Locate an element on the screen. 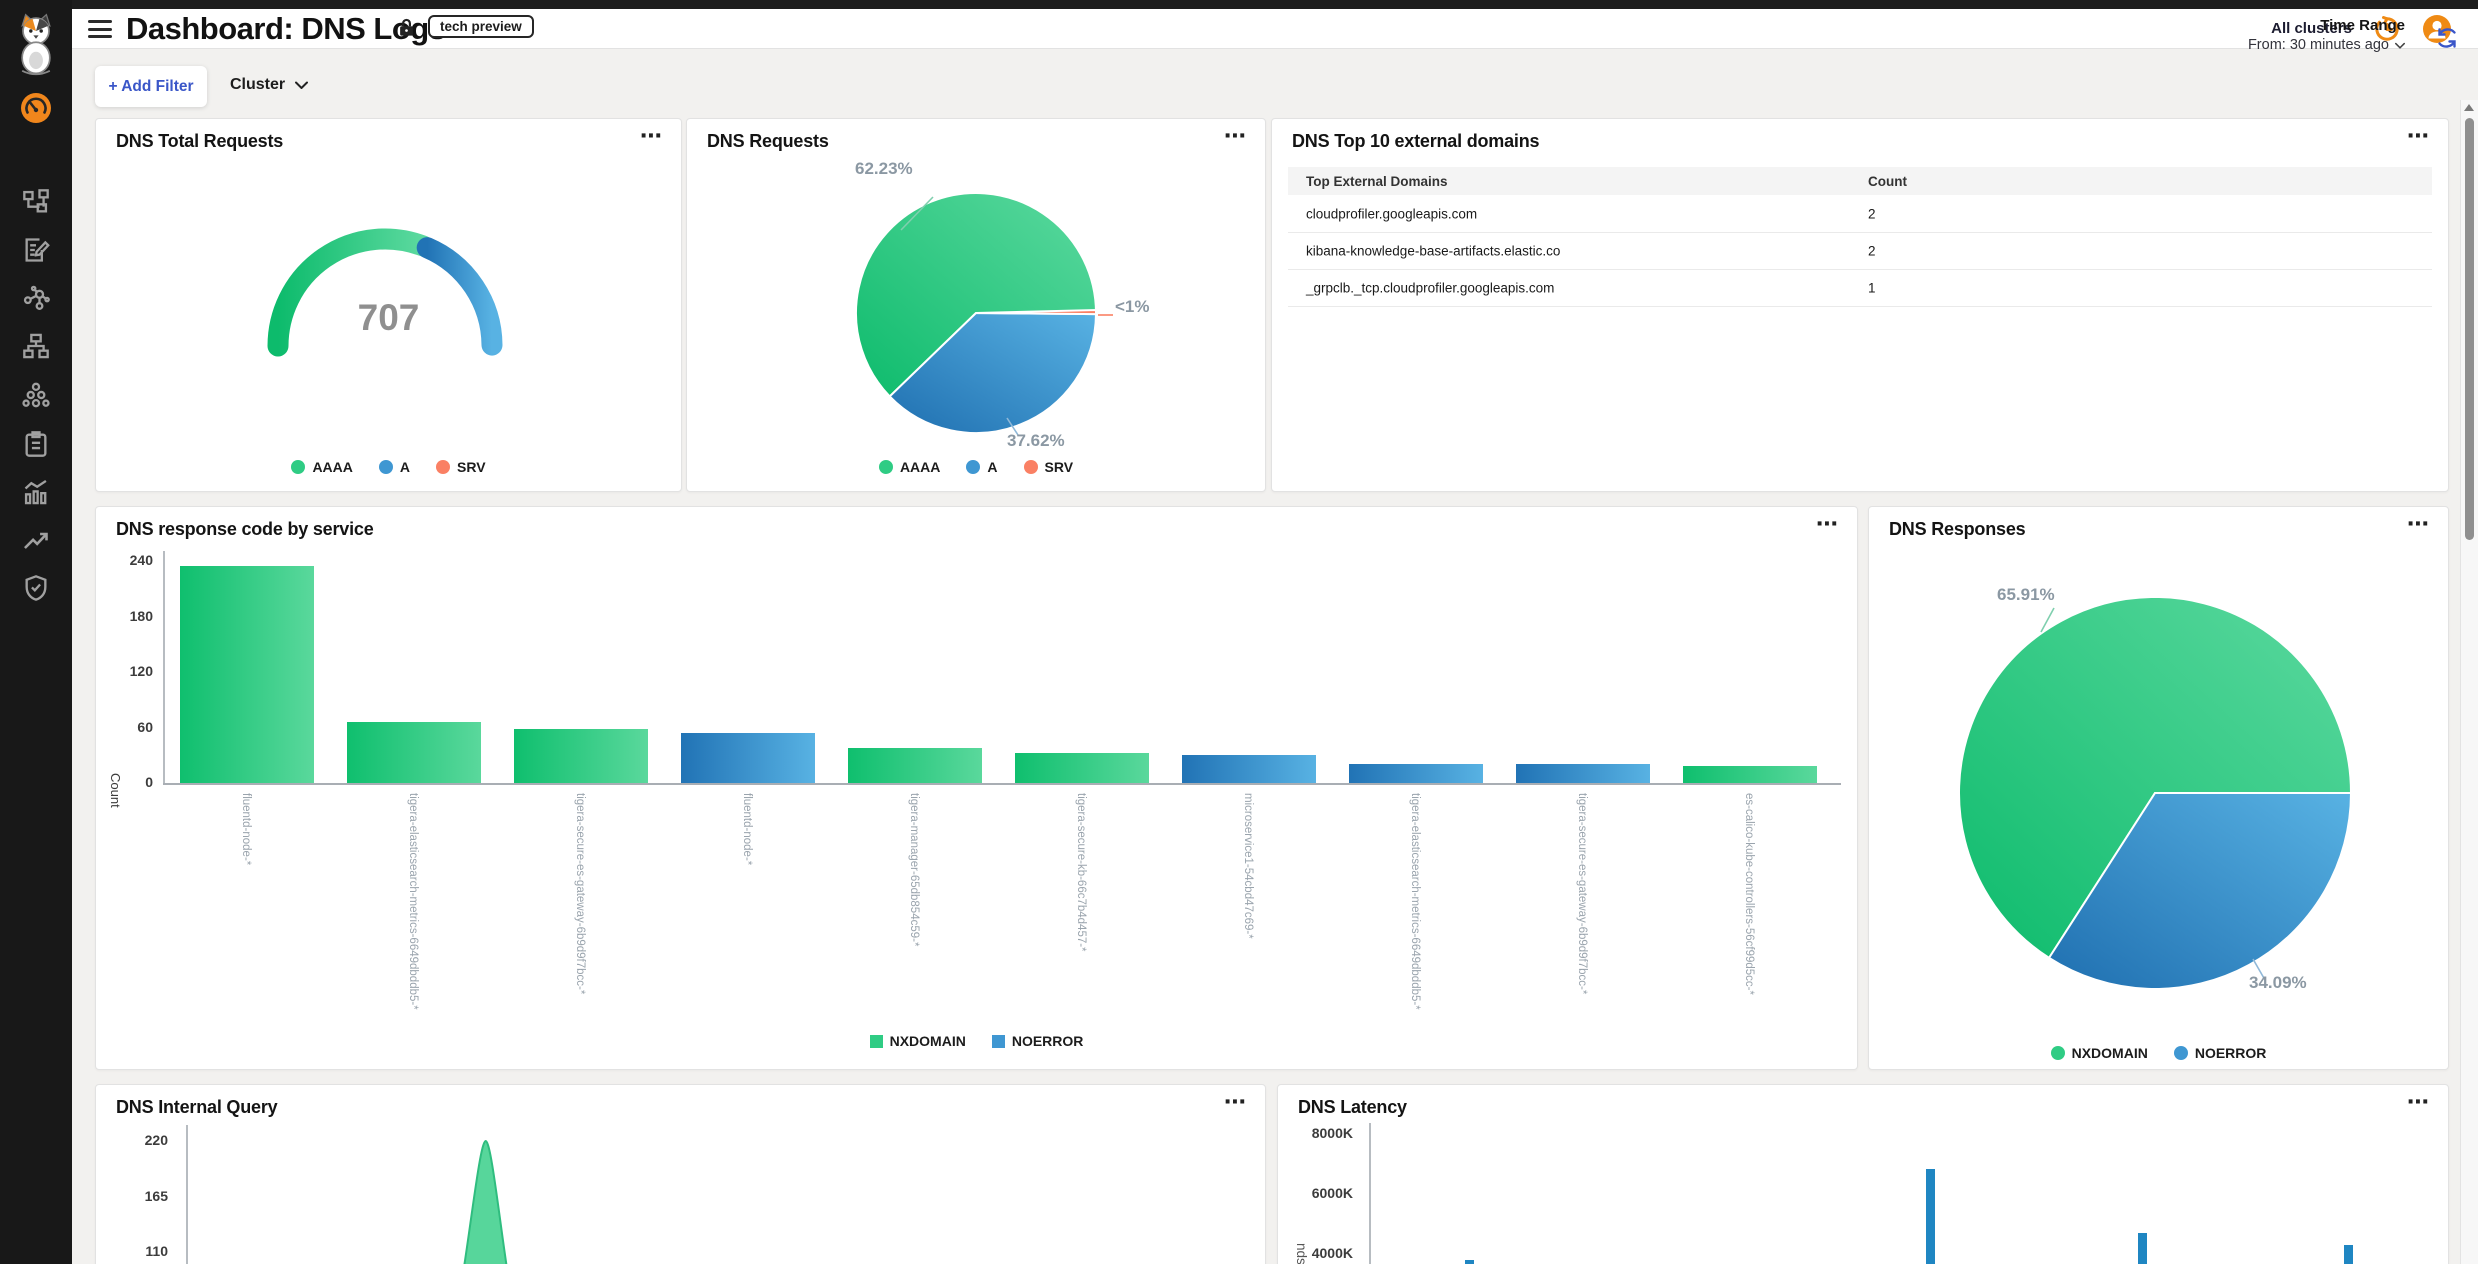  main-sidebar is located at coordinates (36, 632).